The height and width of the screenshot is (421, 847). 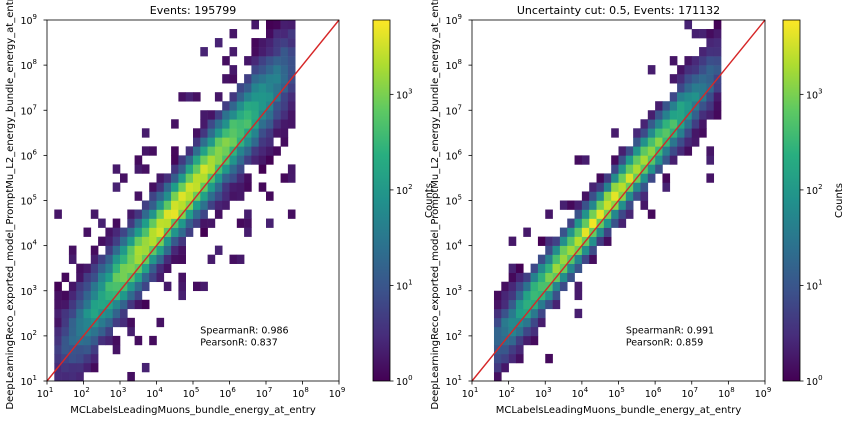 I want to click on x-tick-label: 10⁵, so click(x=616, y=393).